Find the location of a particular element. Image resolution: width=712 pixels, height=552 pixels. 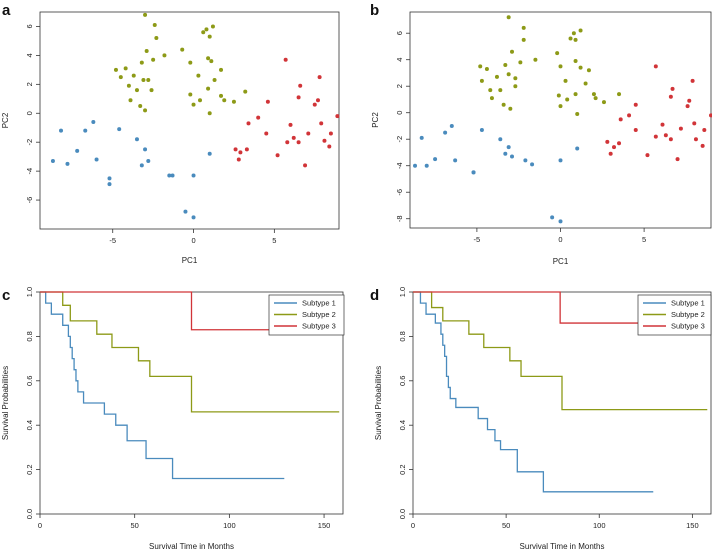

y-tick-label: 0.6 is located at coordinates (29, 381).